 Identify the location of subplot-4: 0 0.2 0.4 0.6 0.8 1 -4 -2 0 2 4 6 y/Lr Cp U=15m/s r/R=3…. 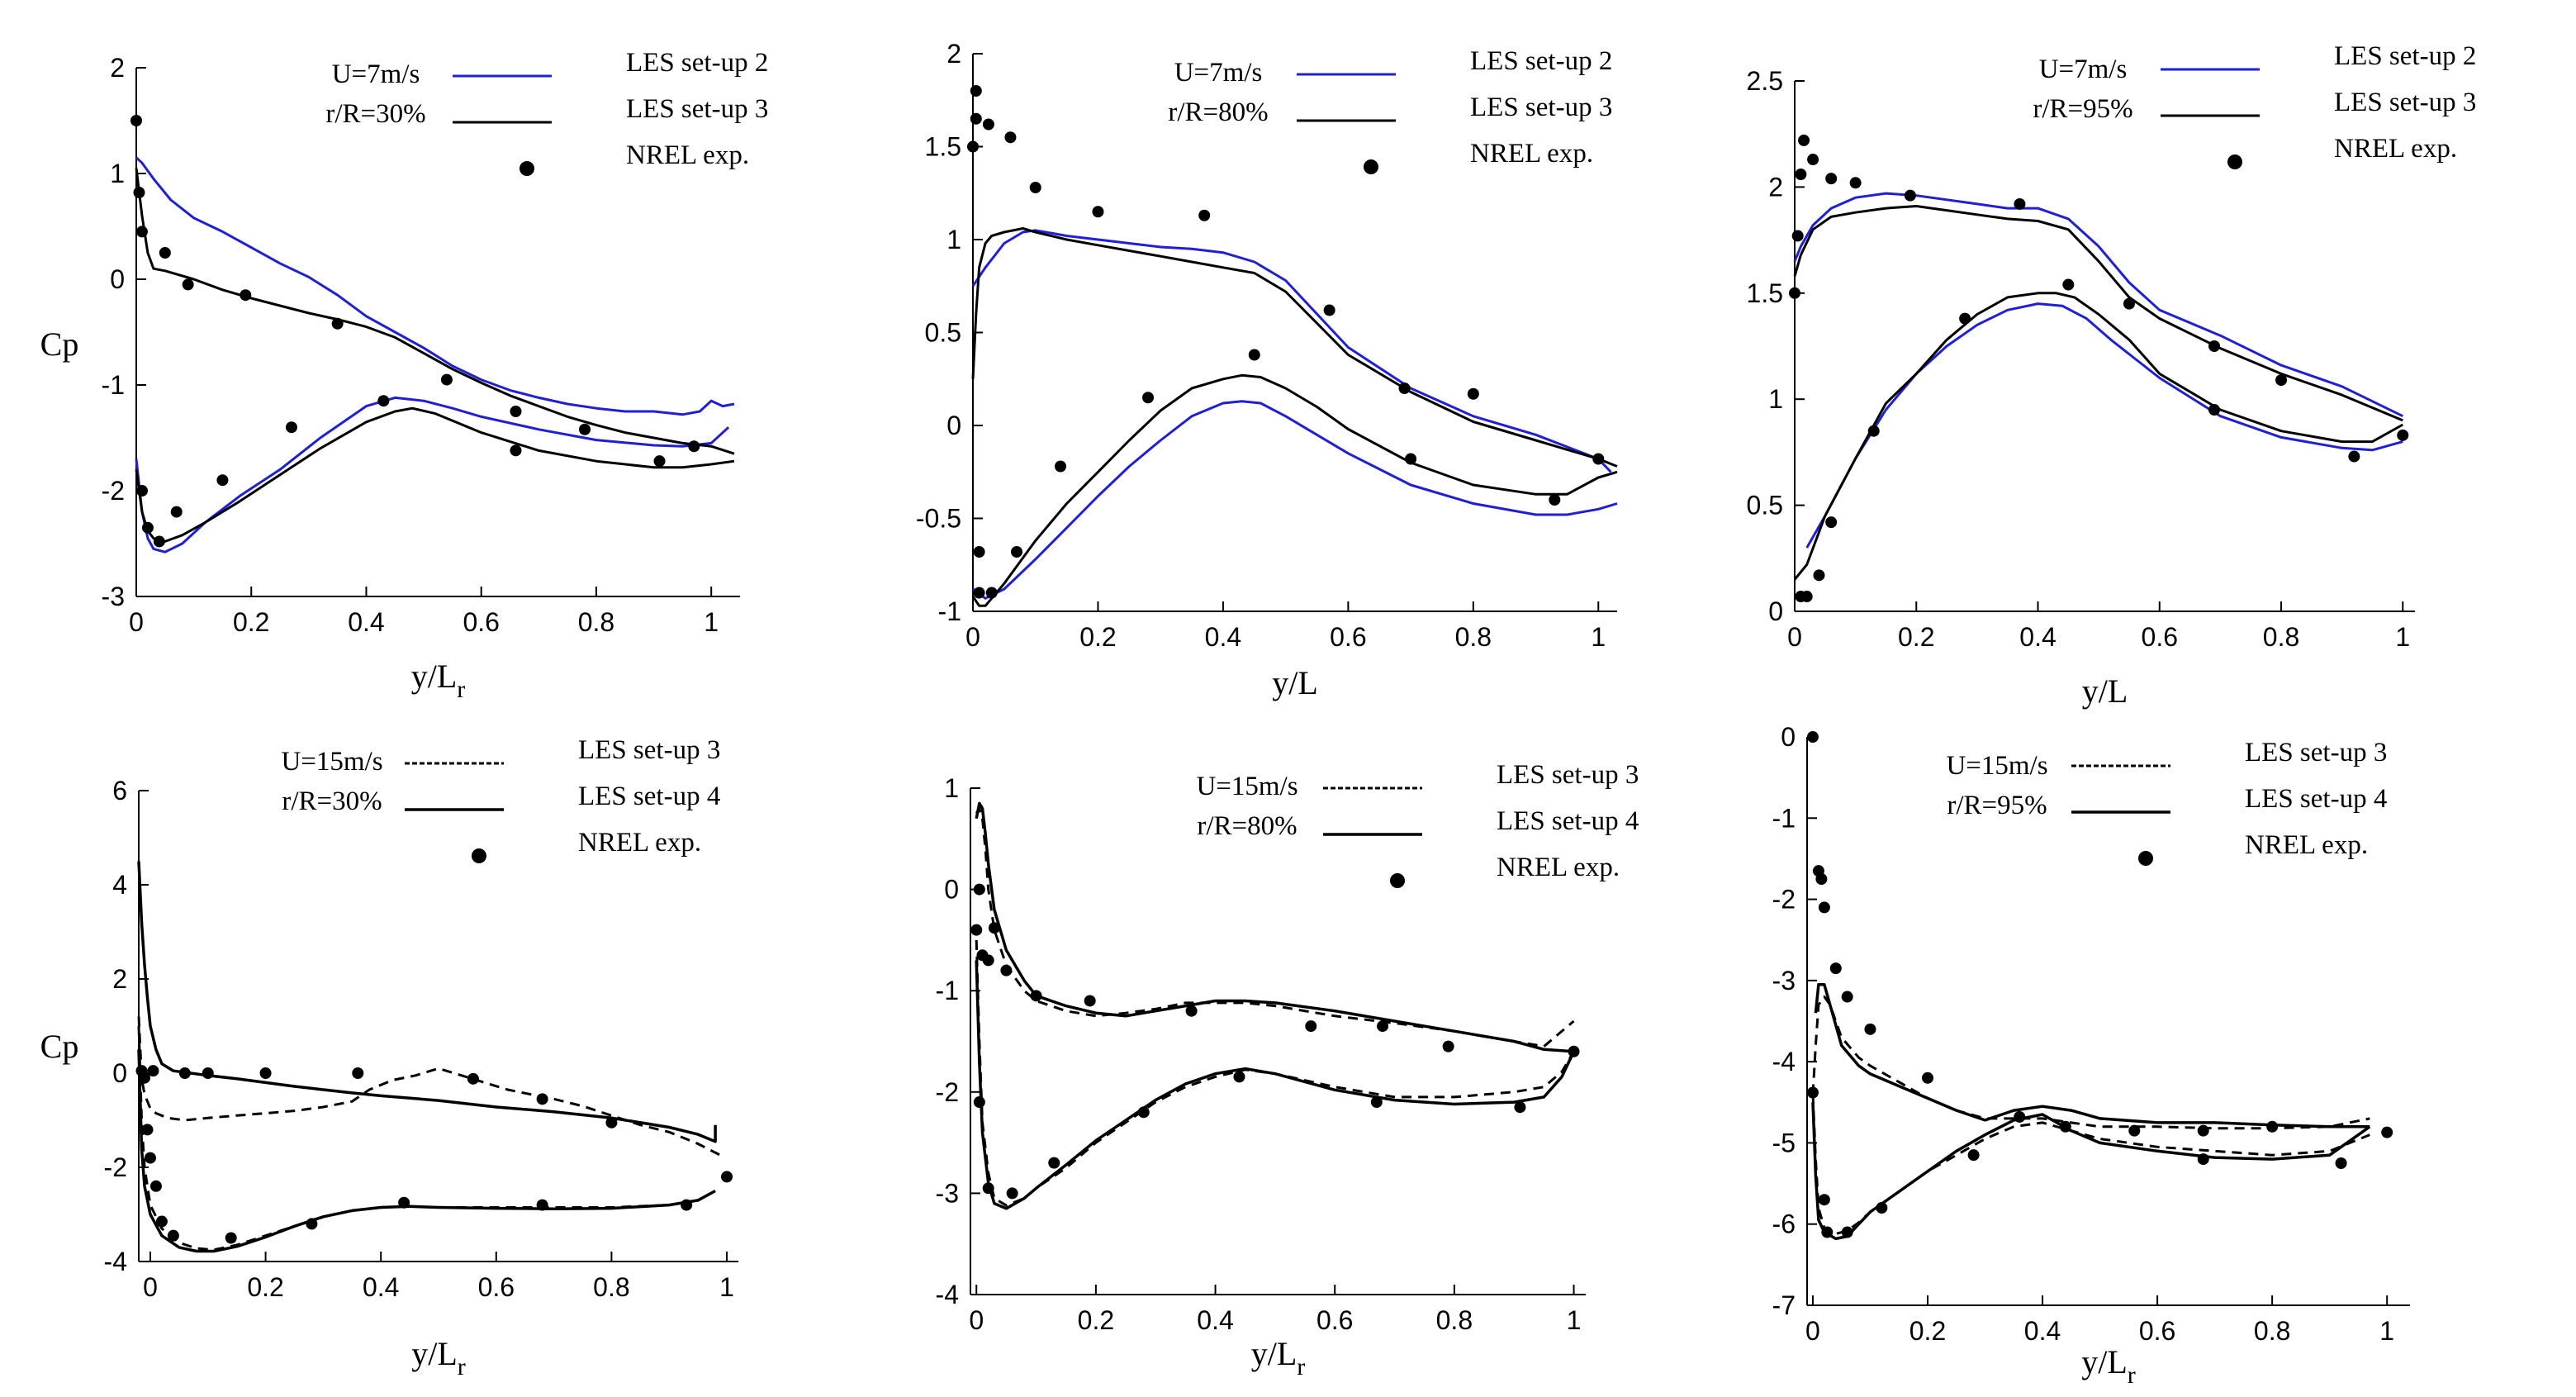
(389, 1057).